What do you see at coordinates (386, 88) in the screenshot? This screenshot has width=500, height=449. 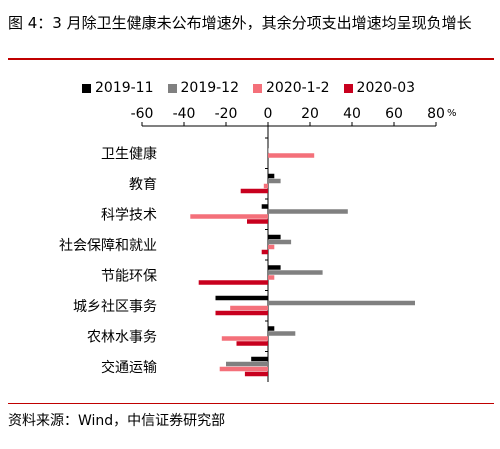 I see `legend-label: 2020-03` at bounding box center [386, 88].